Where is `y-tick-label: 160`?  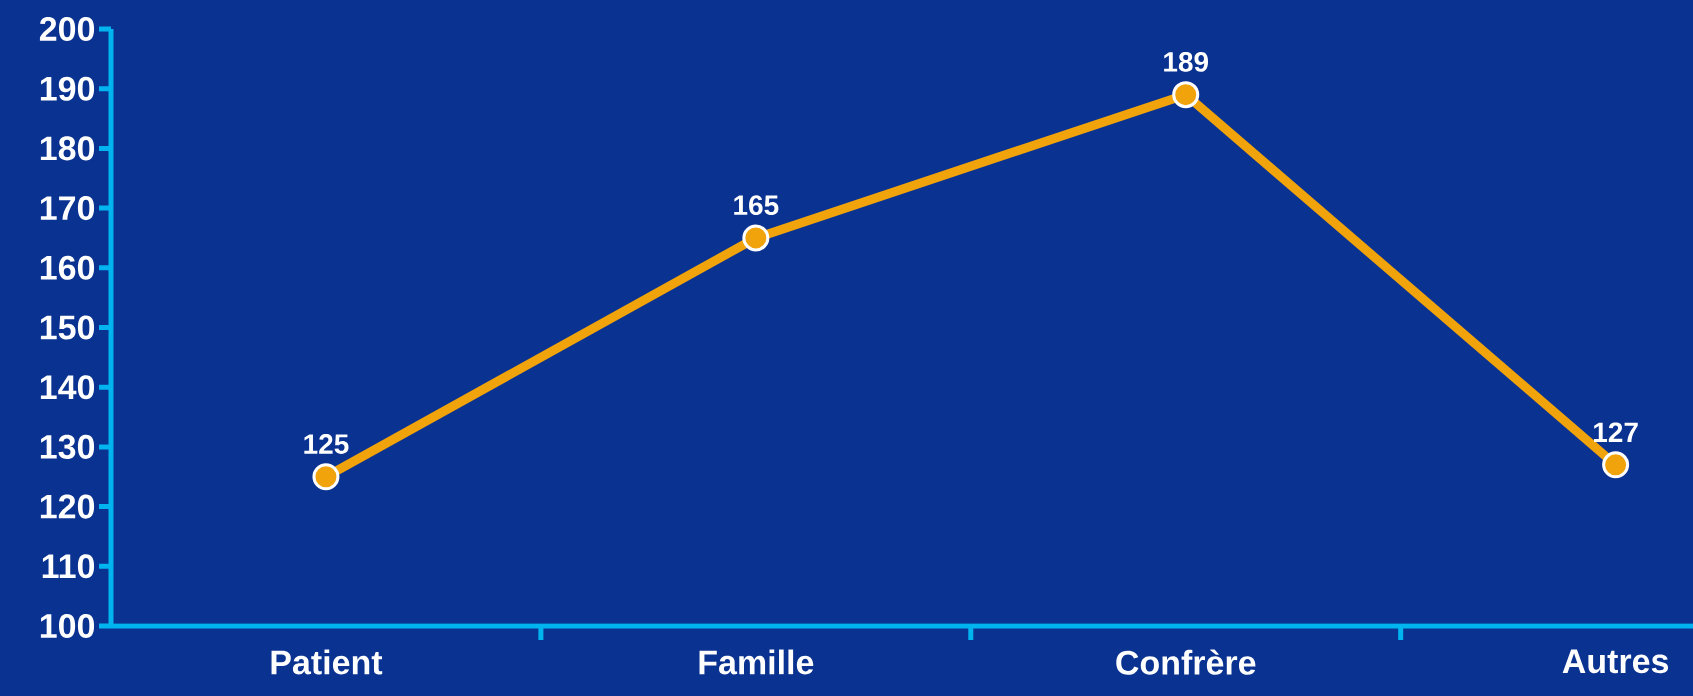
y-tick-label: 160 is located at coordinates (67, 267).